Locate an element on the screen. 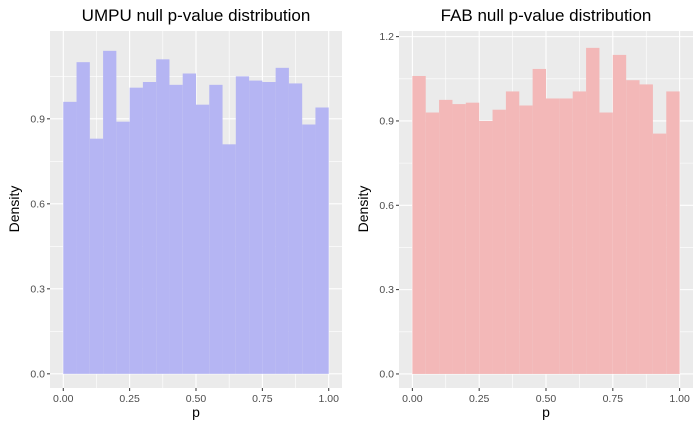 This screenshot has height=432, width=700. y-tick-label: 1.2 is located at coordinates (386, 37).